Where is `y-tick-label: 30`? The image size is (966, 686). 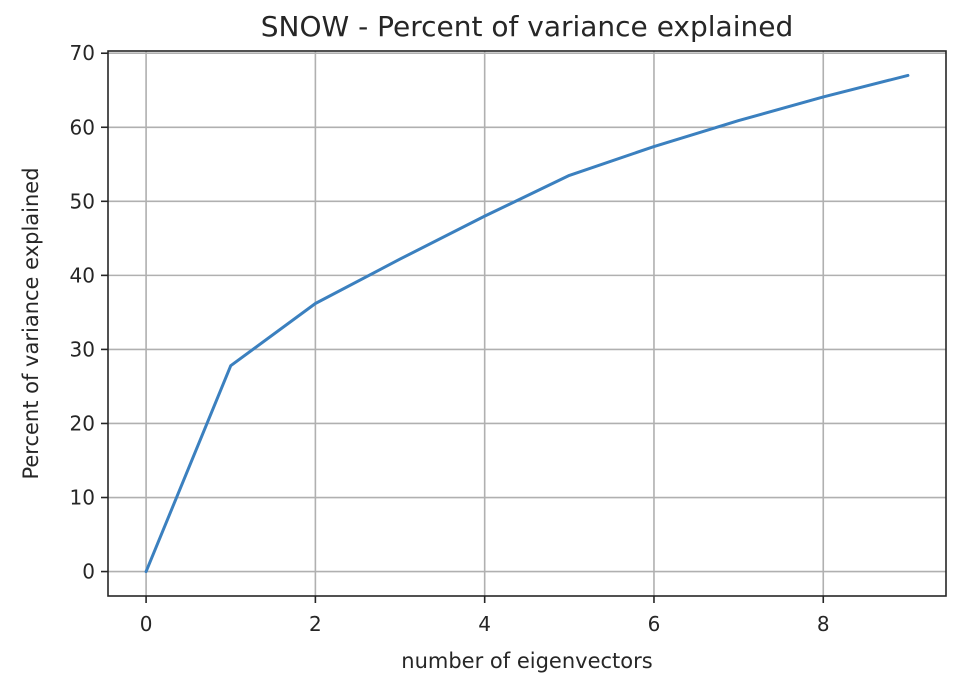
y-tick-label: 30 is located at coordinates (82, 349).